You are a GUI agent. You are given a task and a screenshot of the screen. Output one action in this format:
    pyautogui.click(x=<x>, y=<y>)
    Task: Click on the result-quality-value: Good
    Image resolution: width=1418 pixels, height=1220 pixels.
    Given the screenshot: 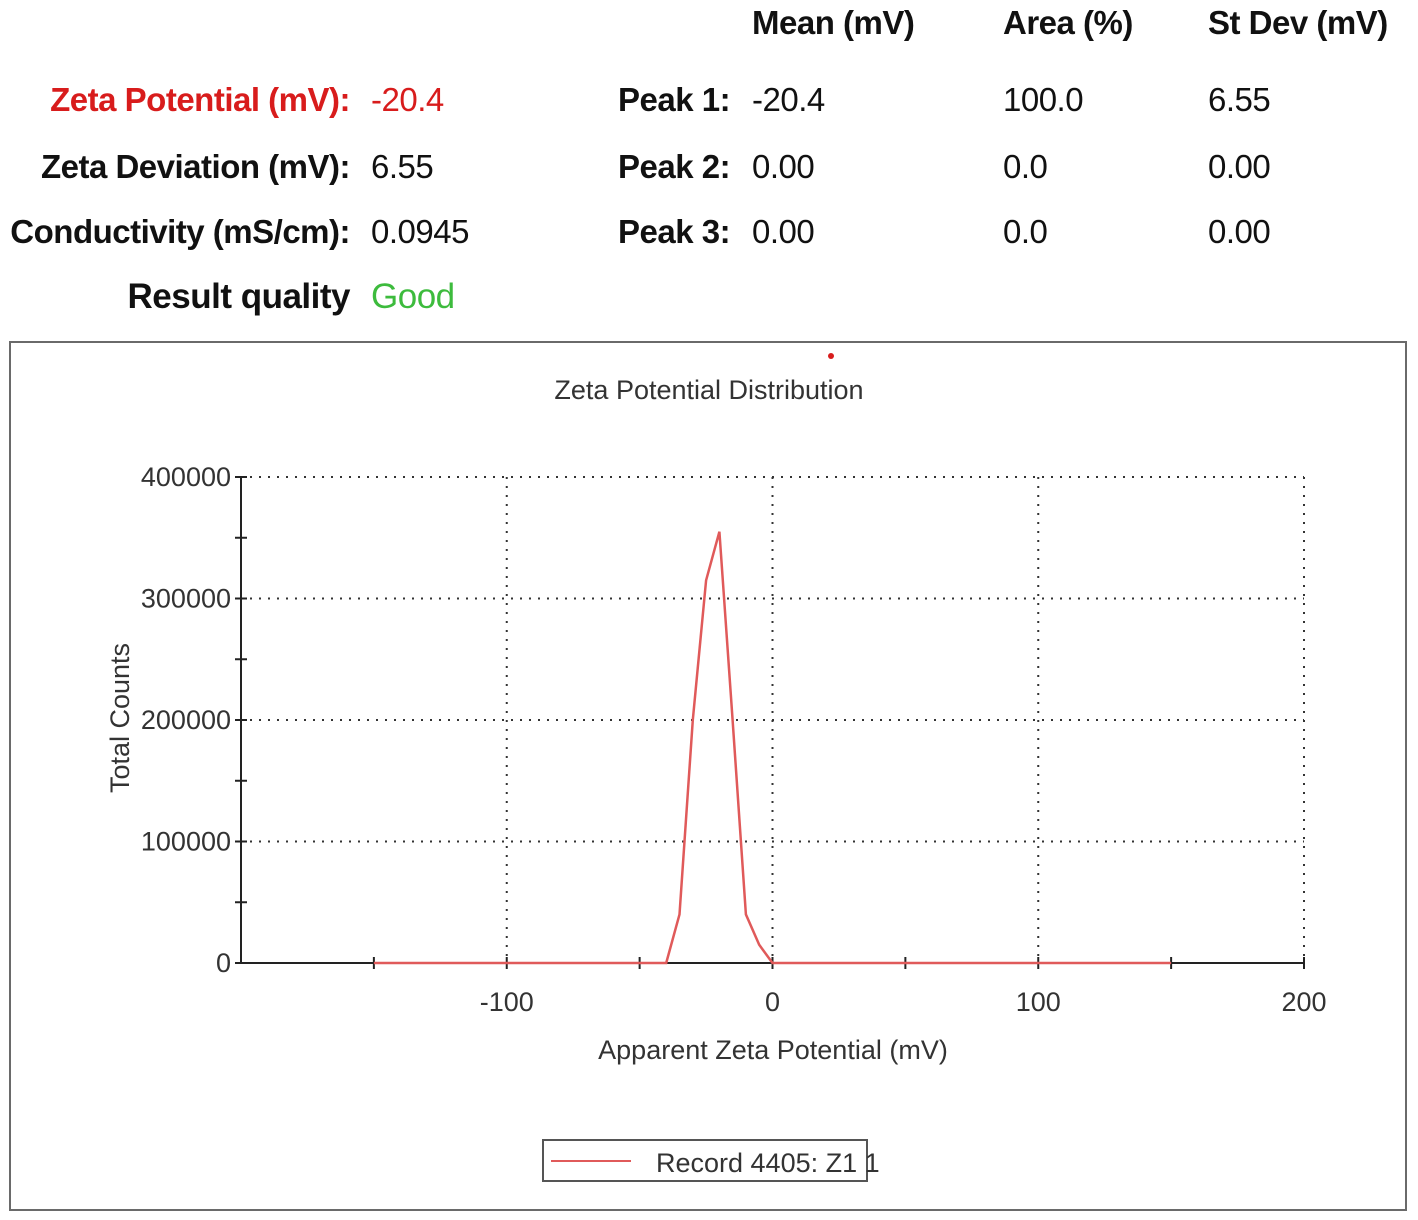 What is the action you would take?
    pyautogui.click(x=413, y=296)
    